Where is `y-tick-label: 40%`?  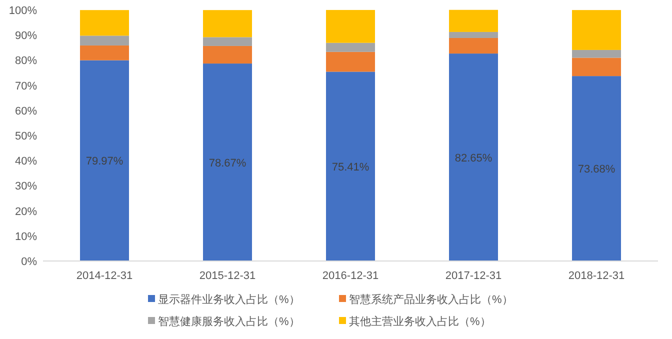
y-tick-label: 40% is located at coordinates (26, 162).